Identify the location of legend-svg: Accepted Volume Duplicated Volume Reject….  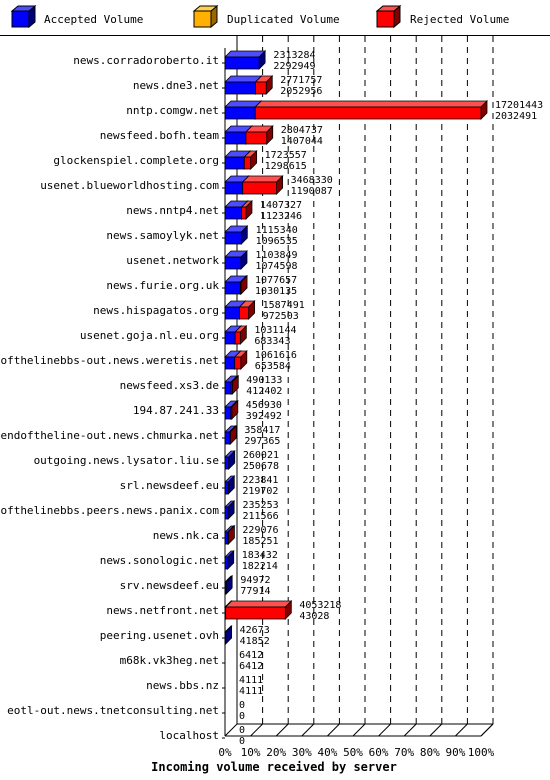
(259, 16).